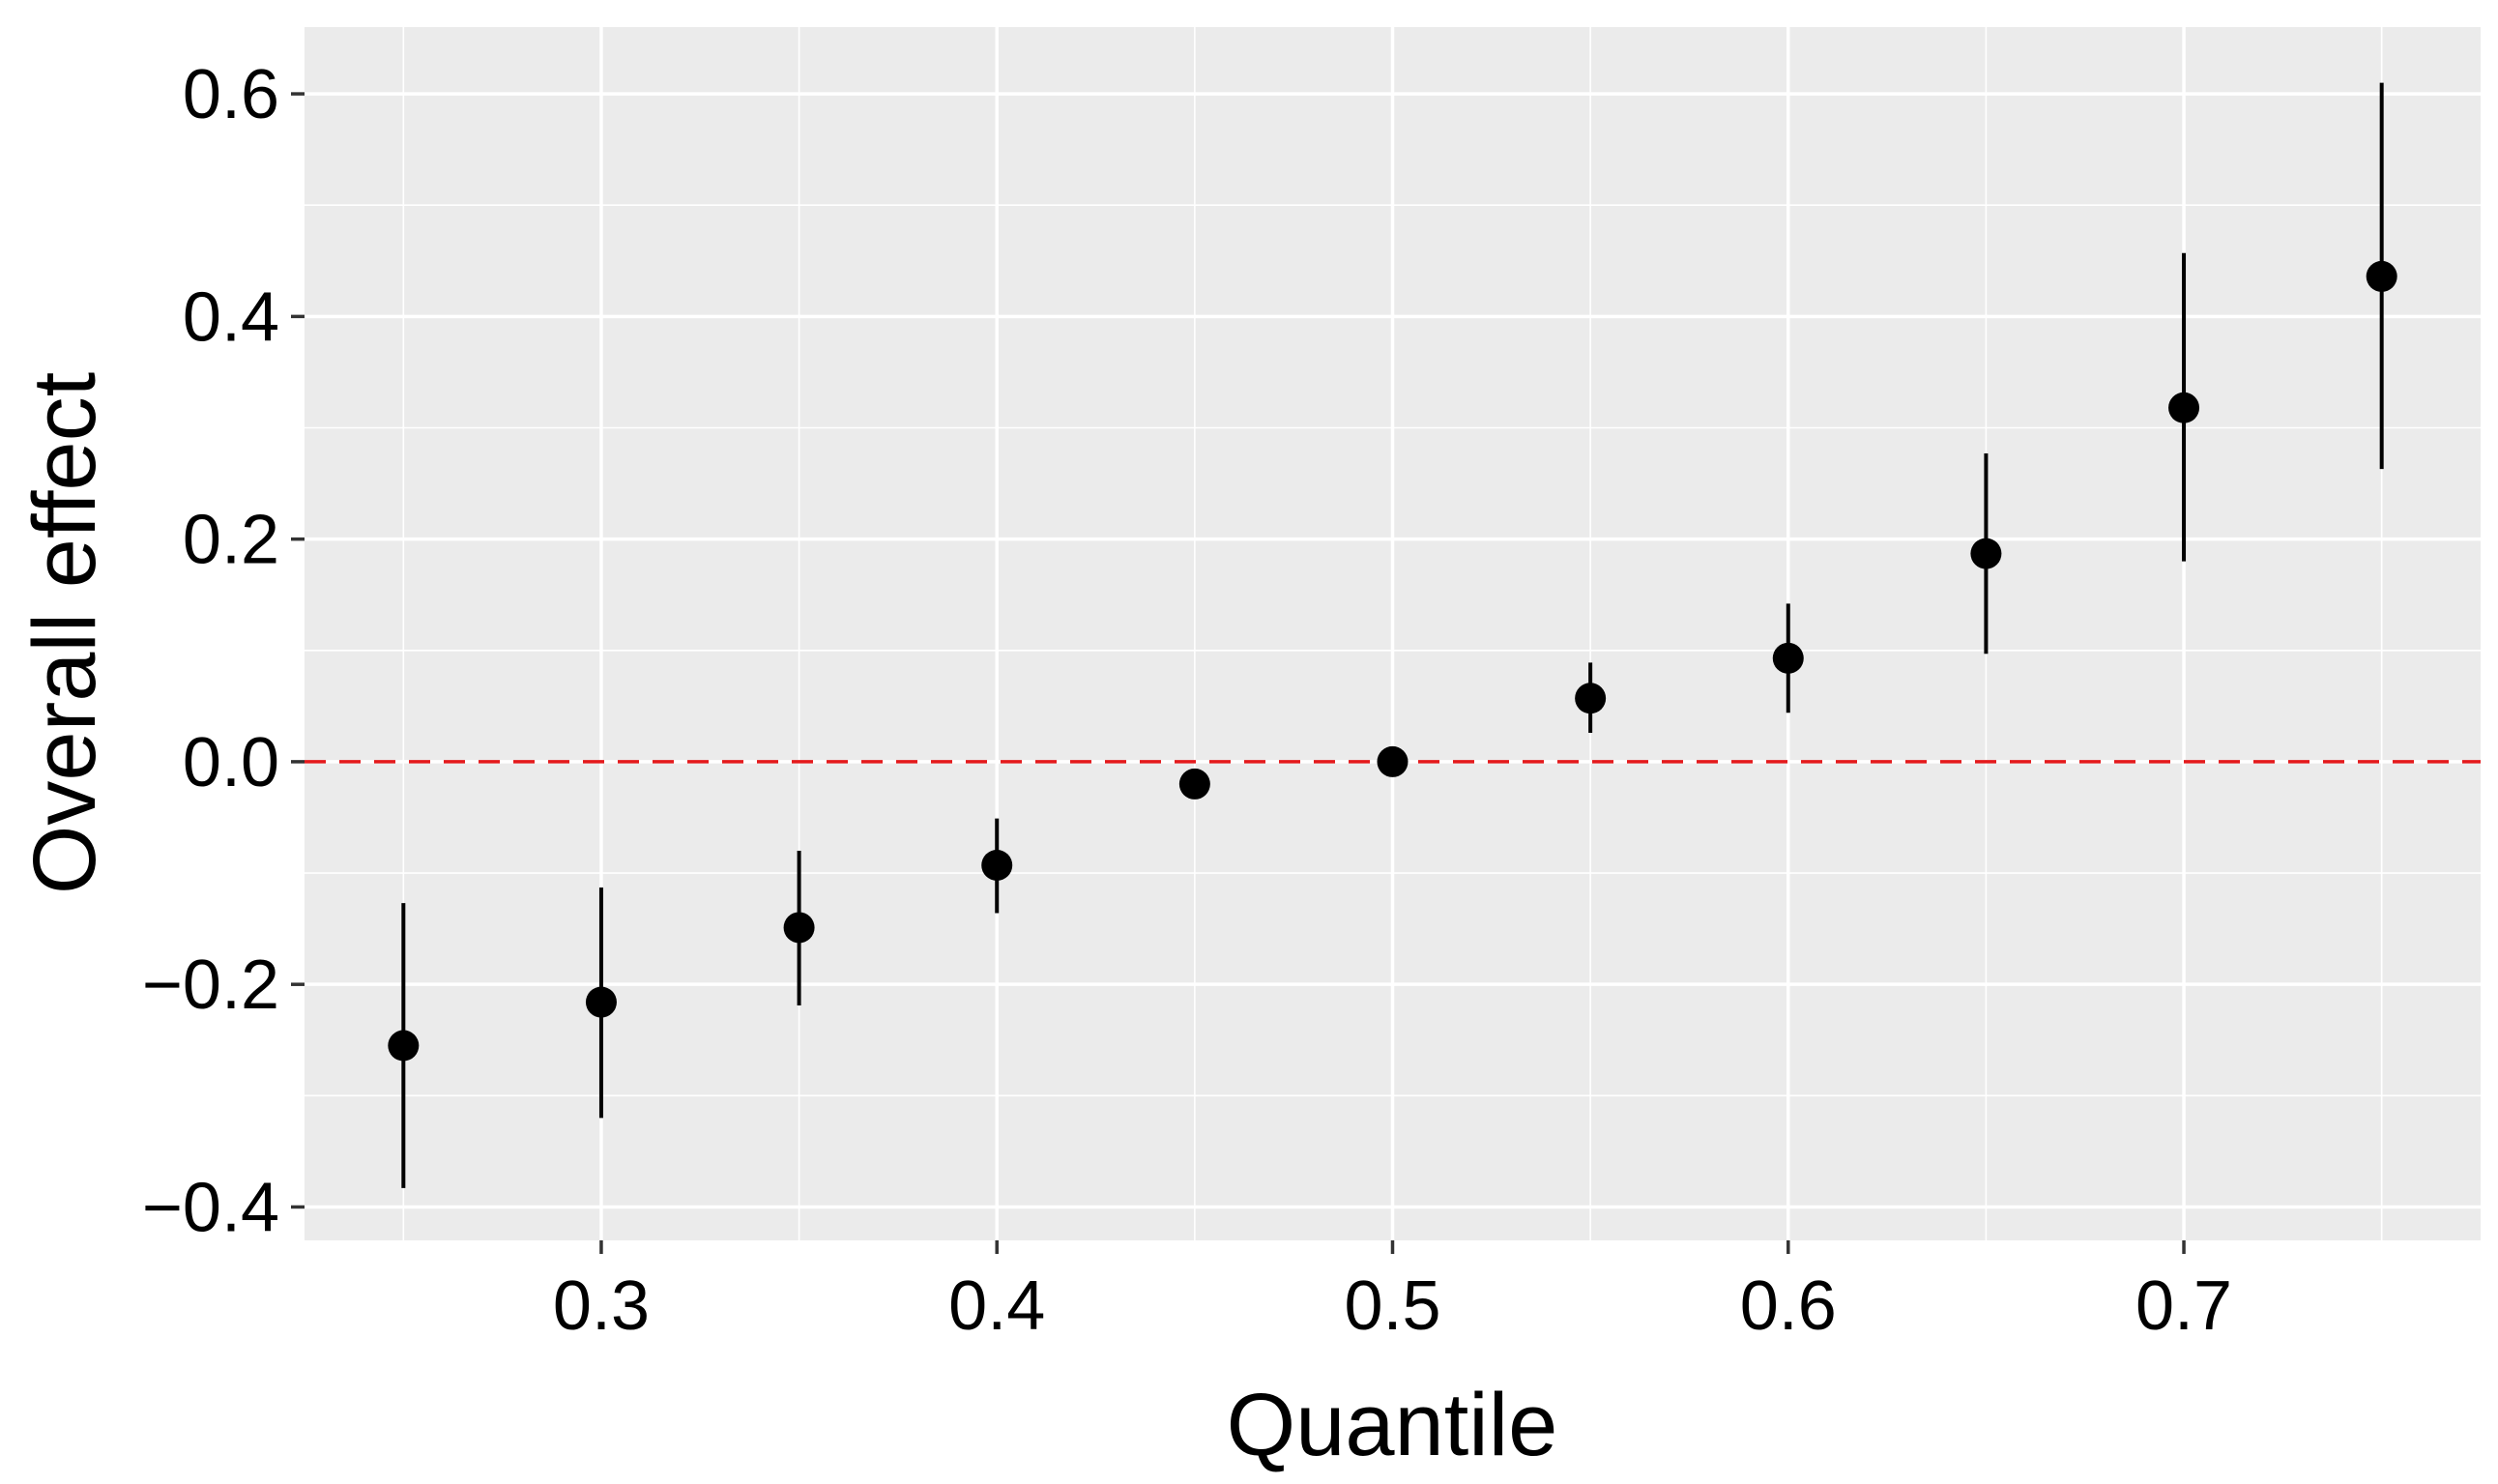 Image resolution: width=2498 pixels, height=1484 pixels. What do you see at coordinates (210, 985) in the screenshot?
I see `y-tick-label: −0.2` at bounding box center [210, 985].